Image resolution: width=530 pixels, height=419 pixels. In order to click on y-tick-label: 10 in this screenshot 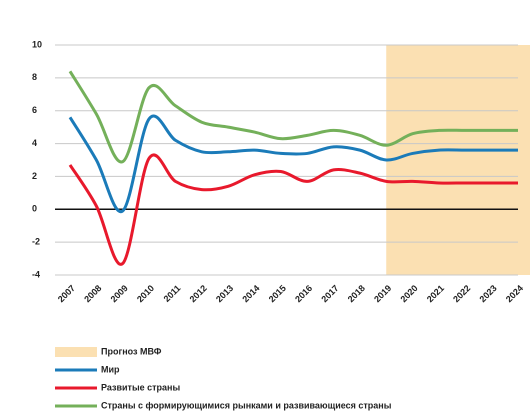, I will do `click(37, 44)`.